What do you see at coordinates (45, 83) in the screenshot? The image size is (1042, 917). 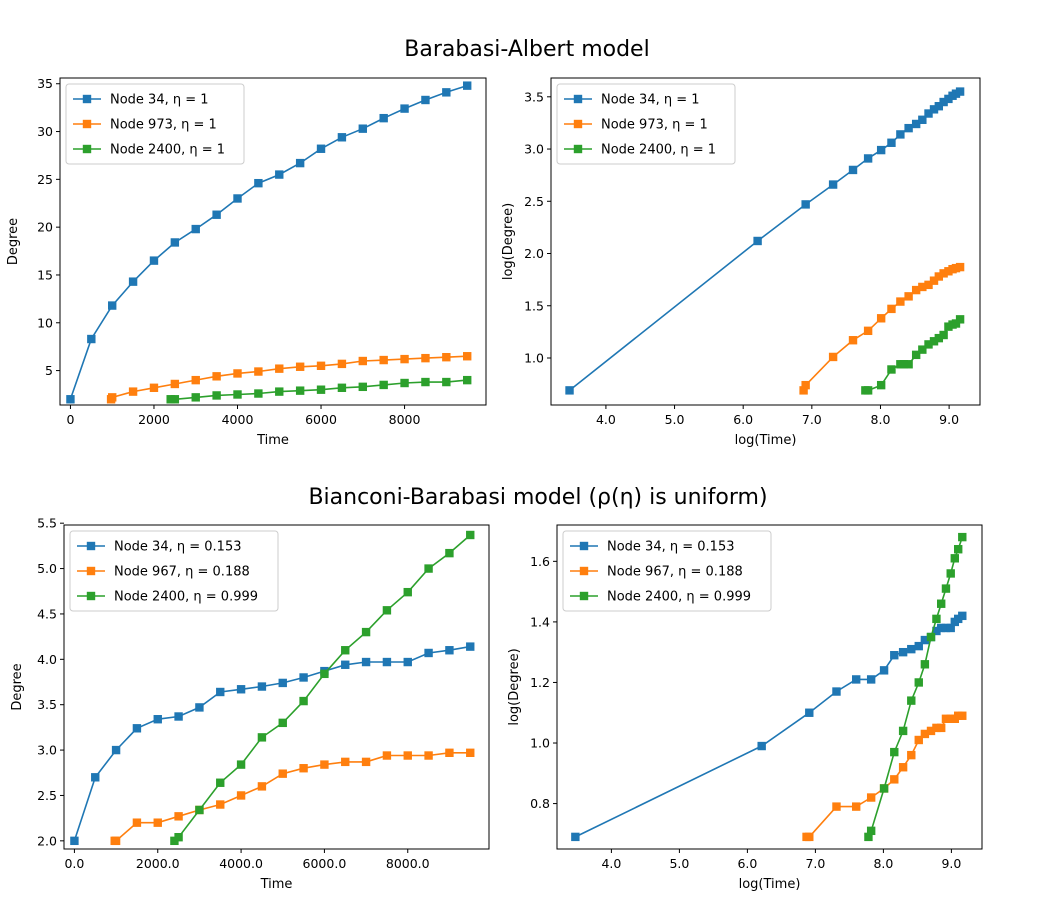 I see `y-tick-label: 35` at bounding box center [45, 83].